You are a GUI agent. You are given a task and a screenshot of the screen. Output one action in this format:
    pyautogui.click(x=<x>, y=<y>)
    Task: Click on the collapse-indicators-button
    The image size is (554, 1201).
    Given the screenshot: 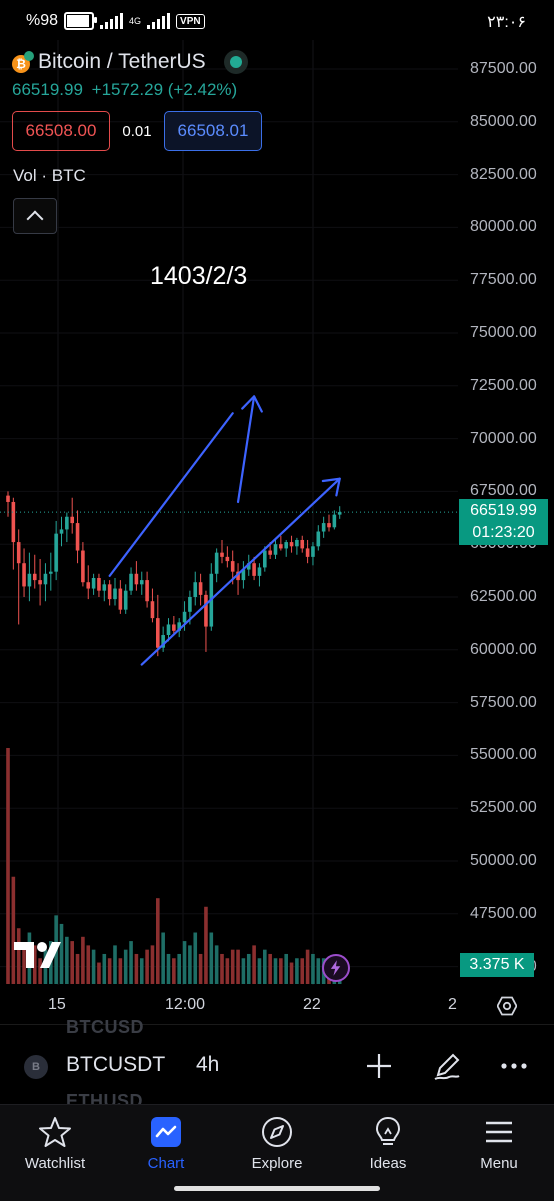 What is the action you would take?
    pyautogui.click(x=35, y=216)
    